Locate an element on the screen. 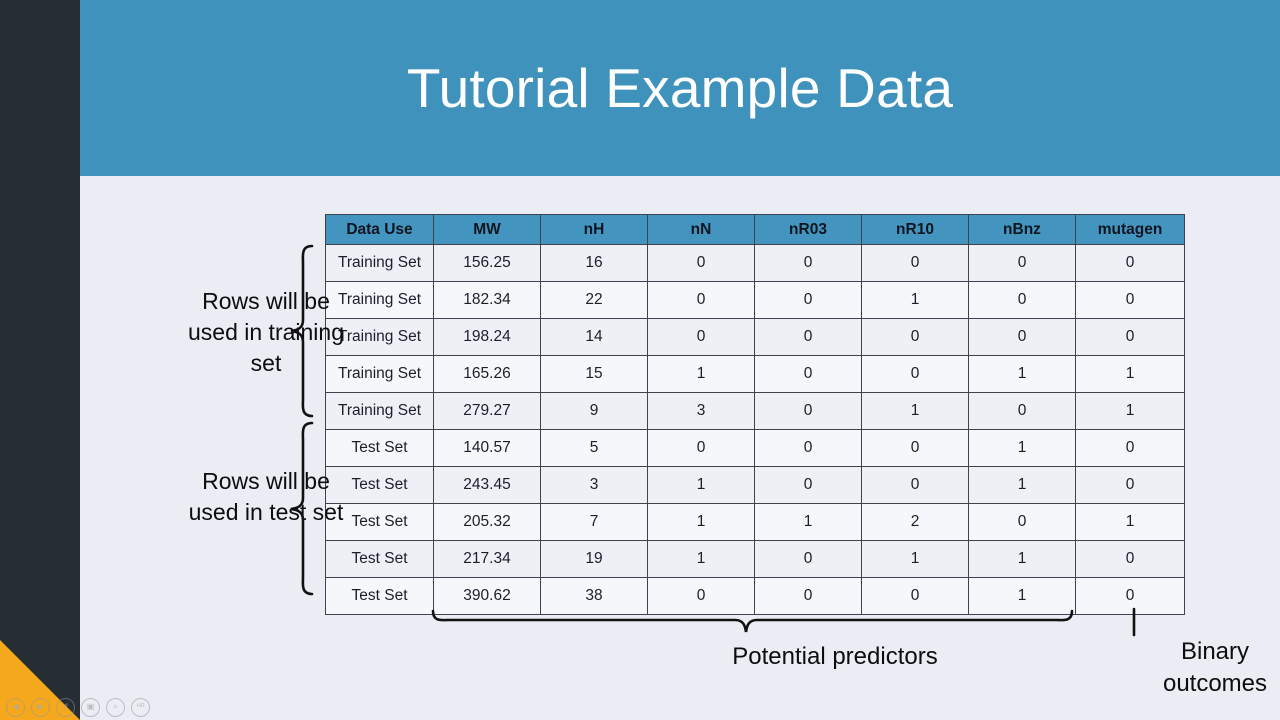 The height and width of the screenshot is (720, 1280). table-row: Test Set 217.34 19 1 0 1 1 0 is located at coordinates (755, 559).